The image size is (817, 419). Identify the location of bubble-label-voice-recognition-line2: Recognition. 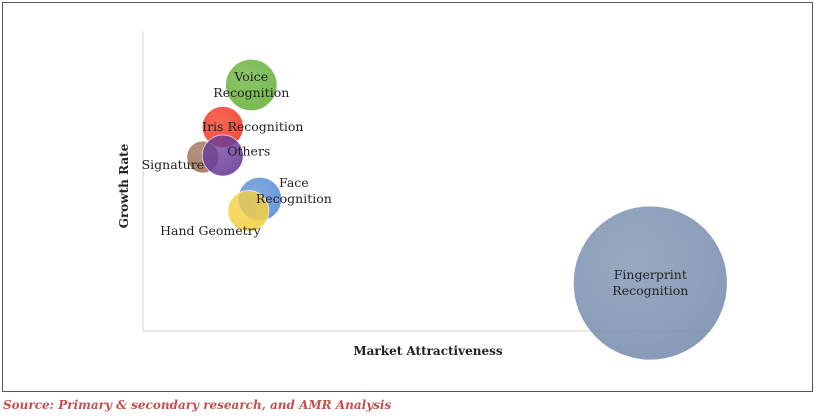
(251, 92).